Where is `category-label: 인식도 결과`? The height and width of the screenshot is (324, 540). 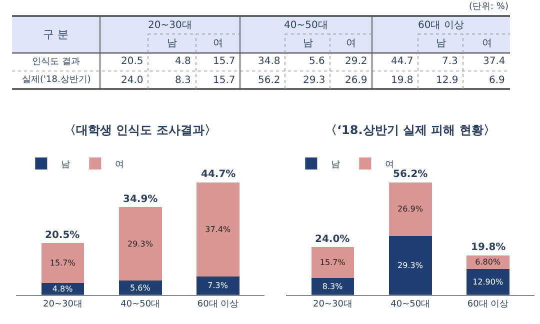 category-label: 인식도 결과 is located at coordinates (56, 62).